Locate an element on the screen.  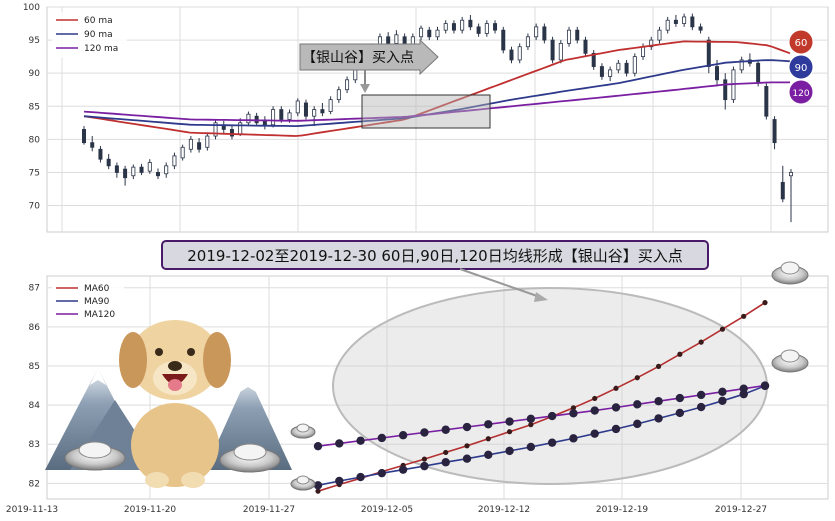
y-tick-label: 87 is located at coordinates (34, 289).